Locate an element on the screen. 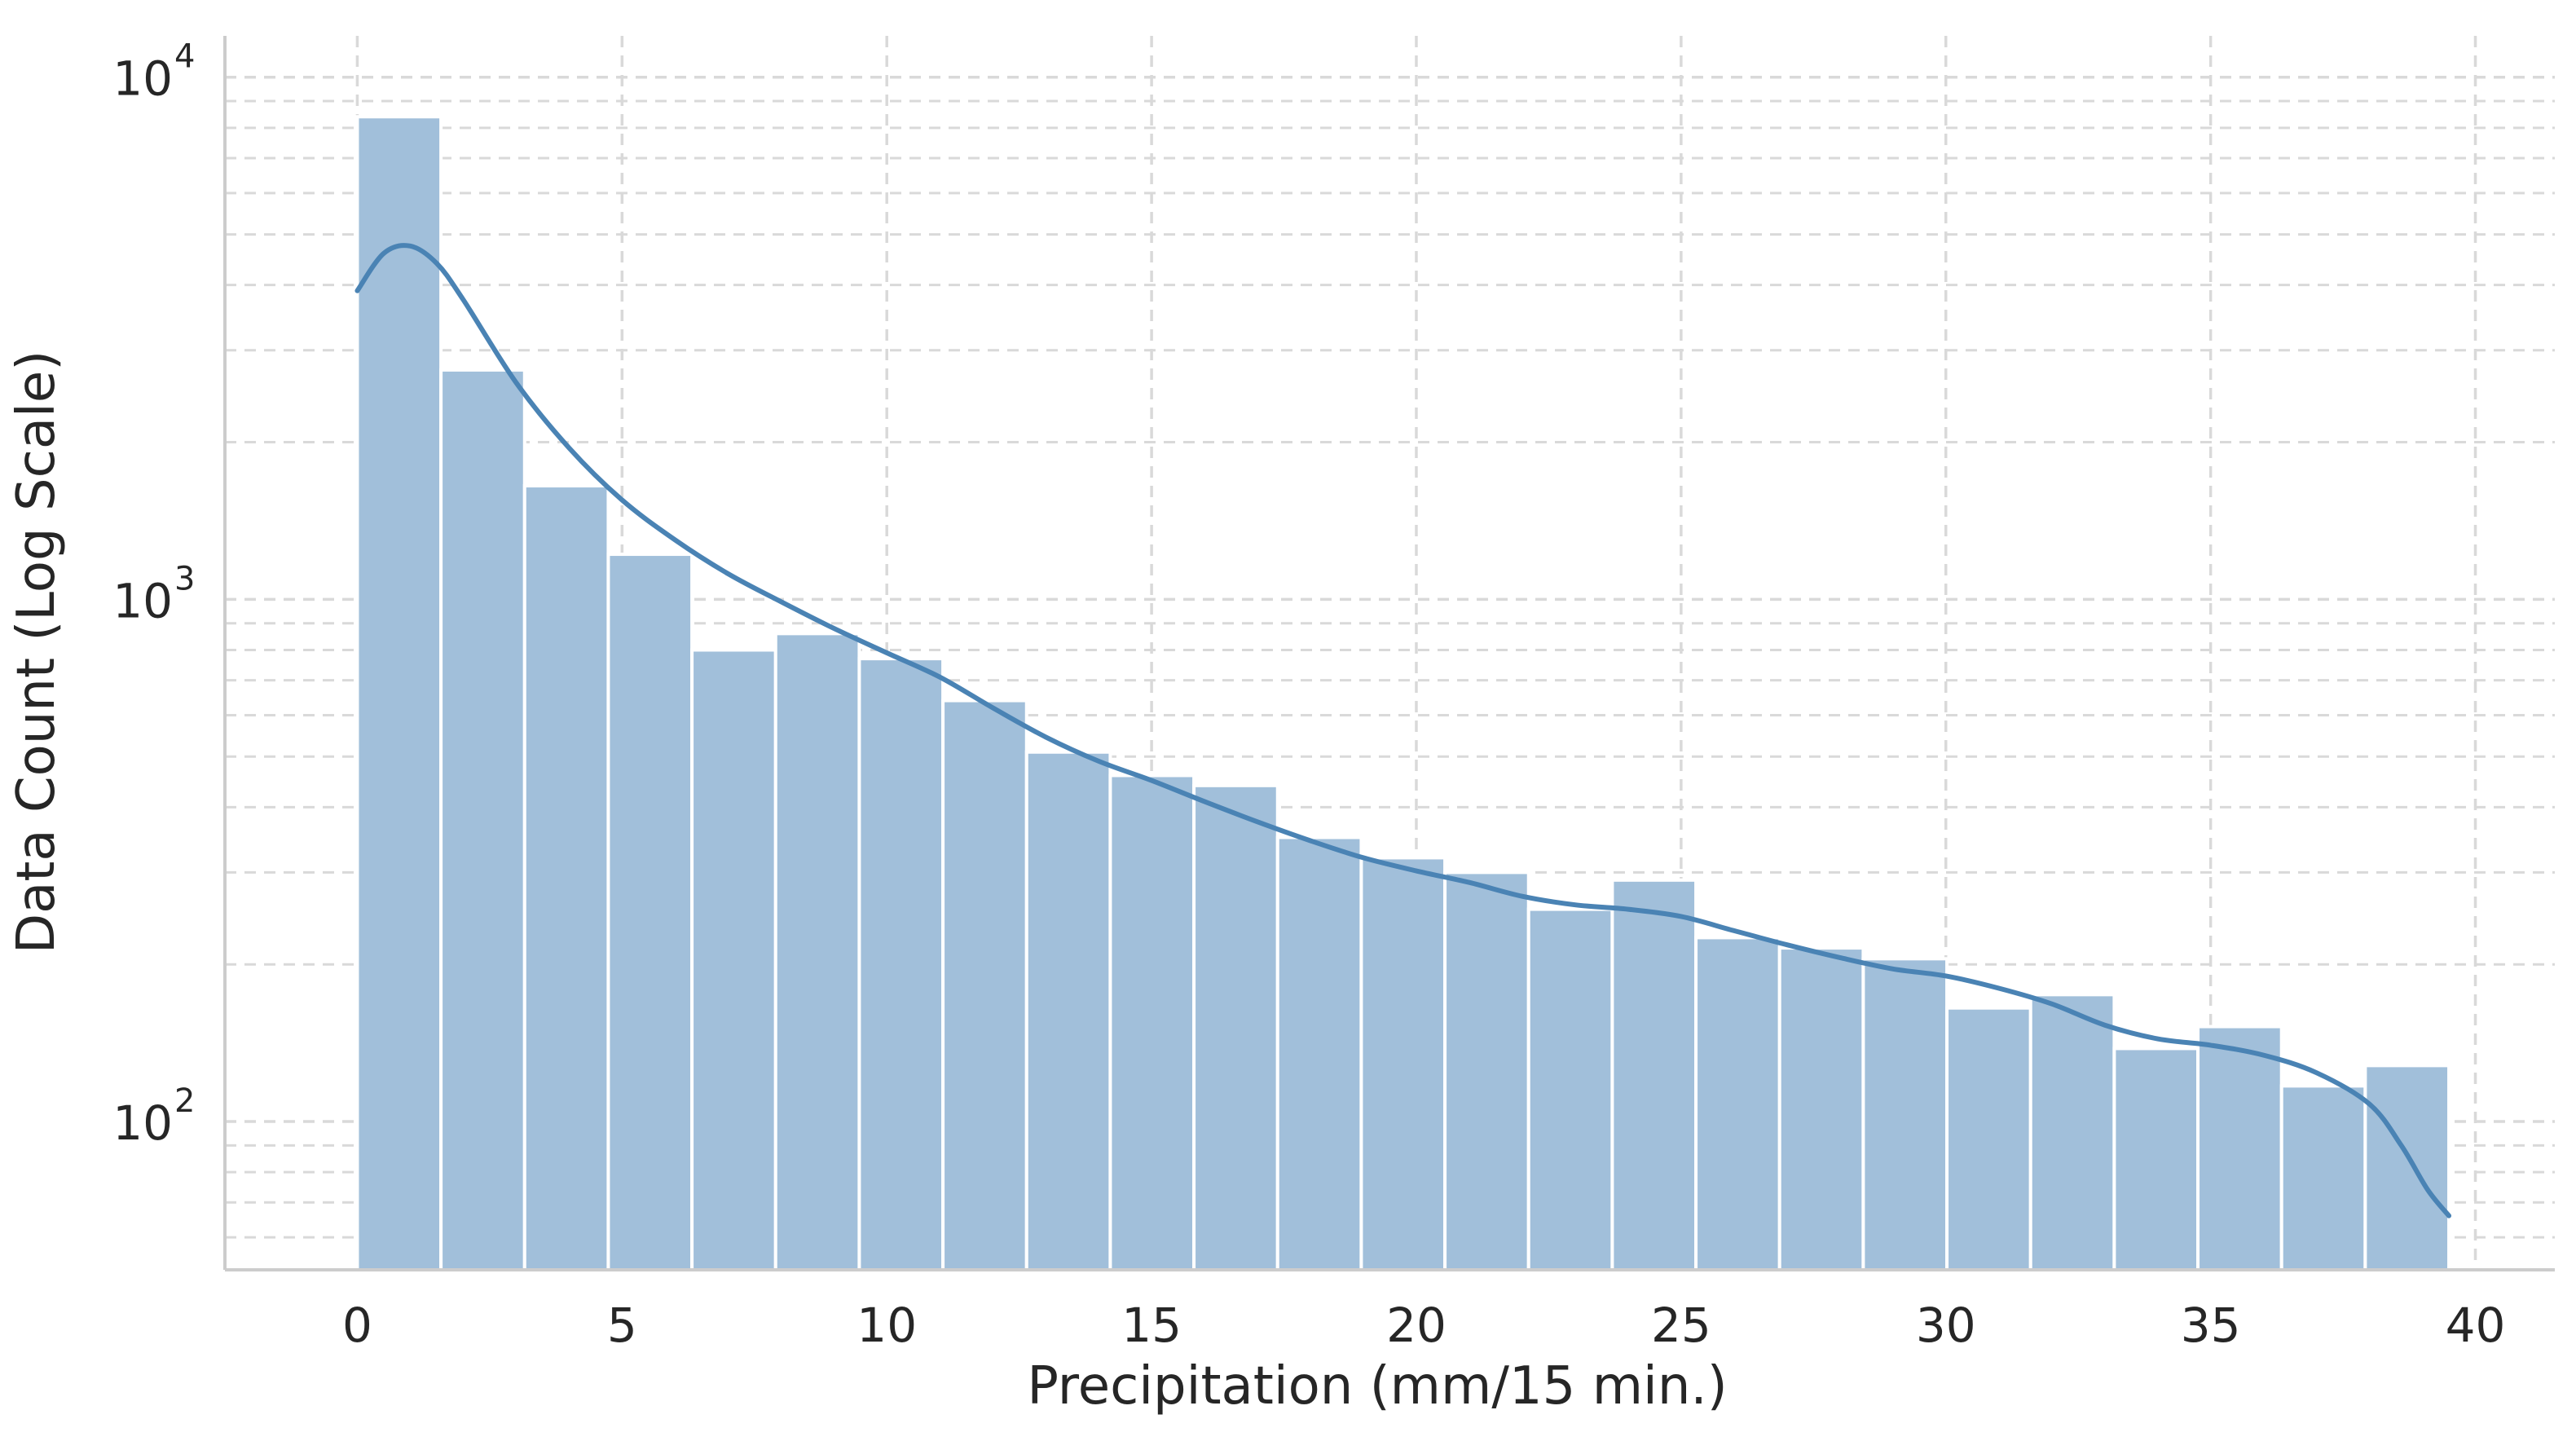 Image resolution: width=2576 pixels, height=1441 pixels. x-tick-label: 40 is located at coordinates (2476, 1325).